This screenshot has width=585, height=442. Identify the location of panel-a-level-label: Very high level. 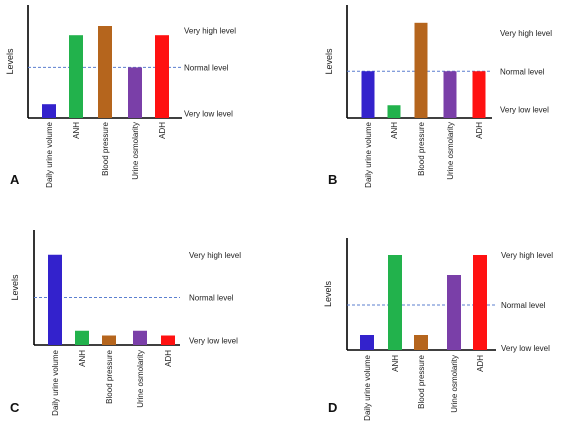
(210, 31).